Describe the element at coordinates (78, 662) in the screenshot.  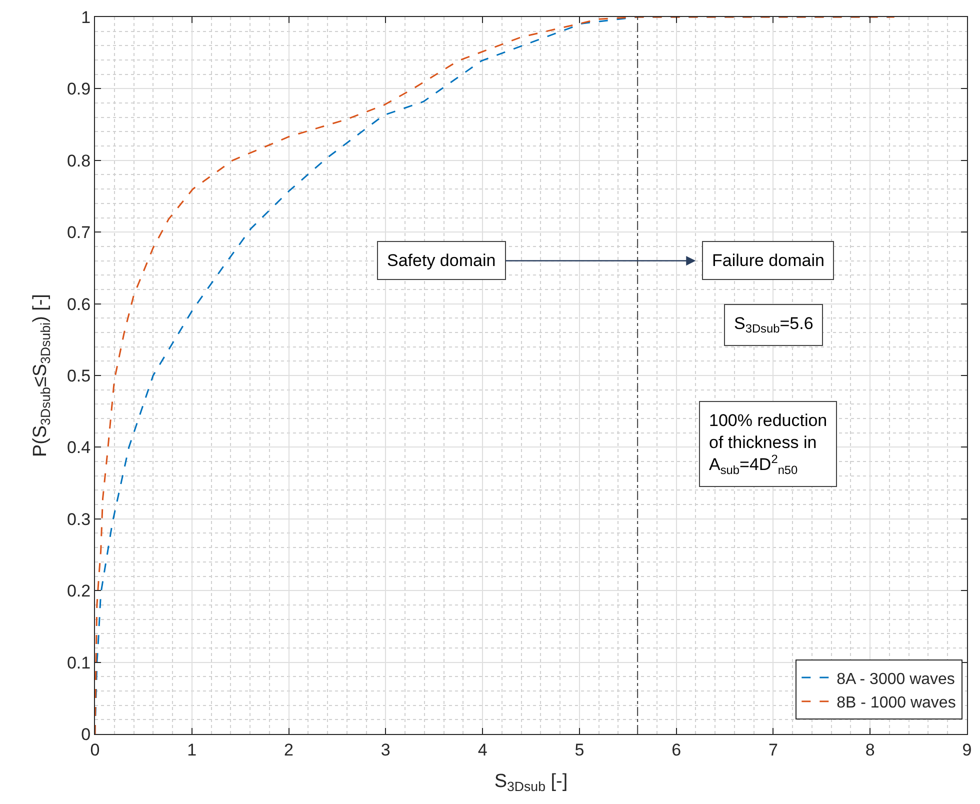
I see `y-tick-label: 0.1` at that location.